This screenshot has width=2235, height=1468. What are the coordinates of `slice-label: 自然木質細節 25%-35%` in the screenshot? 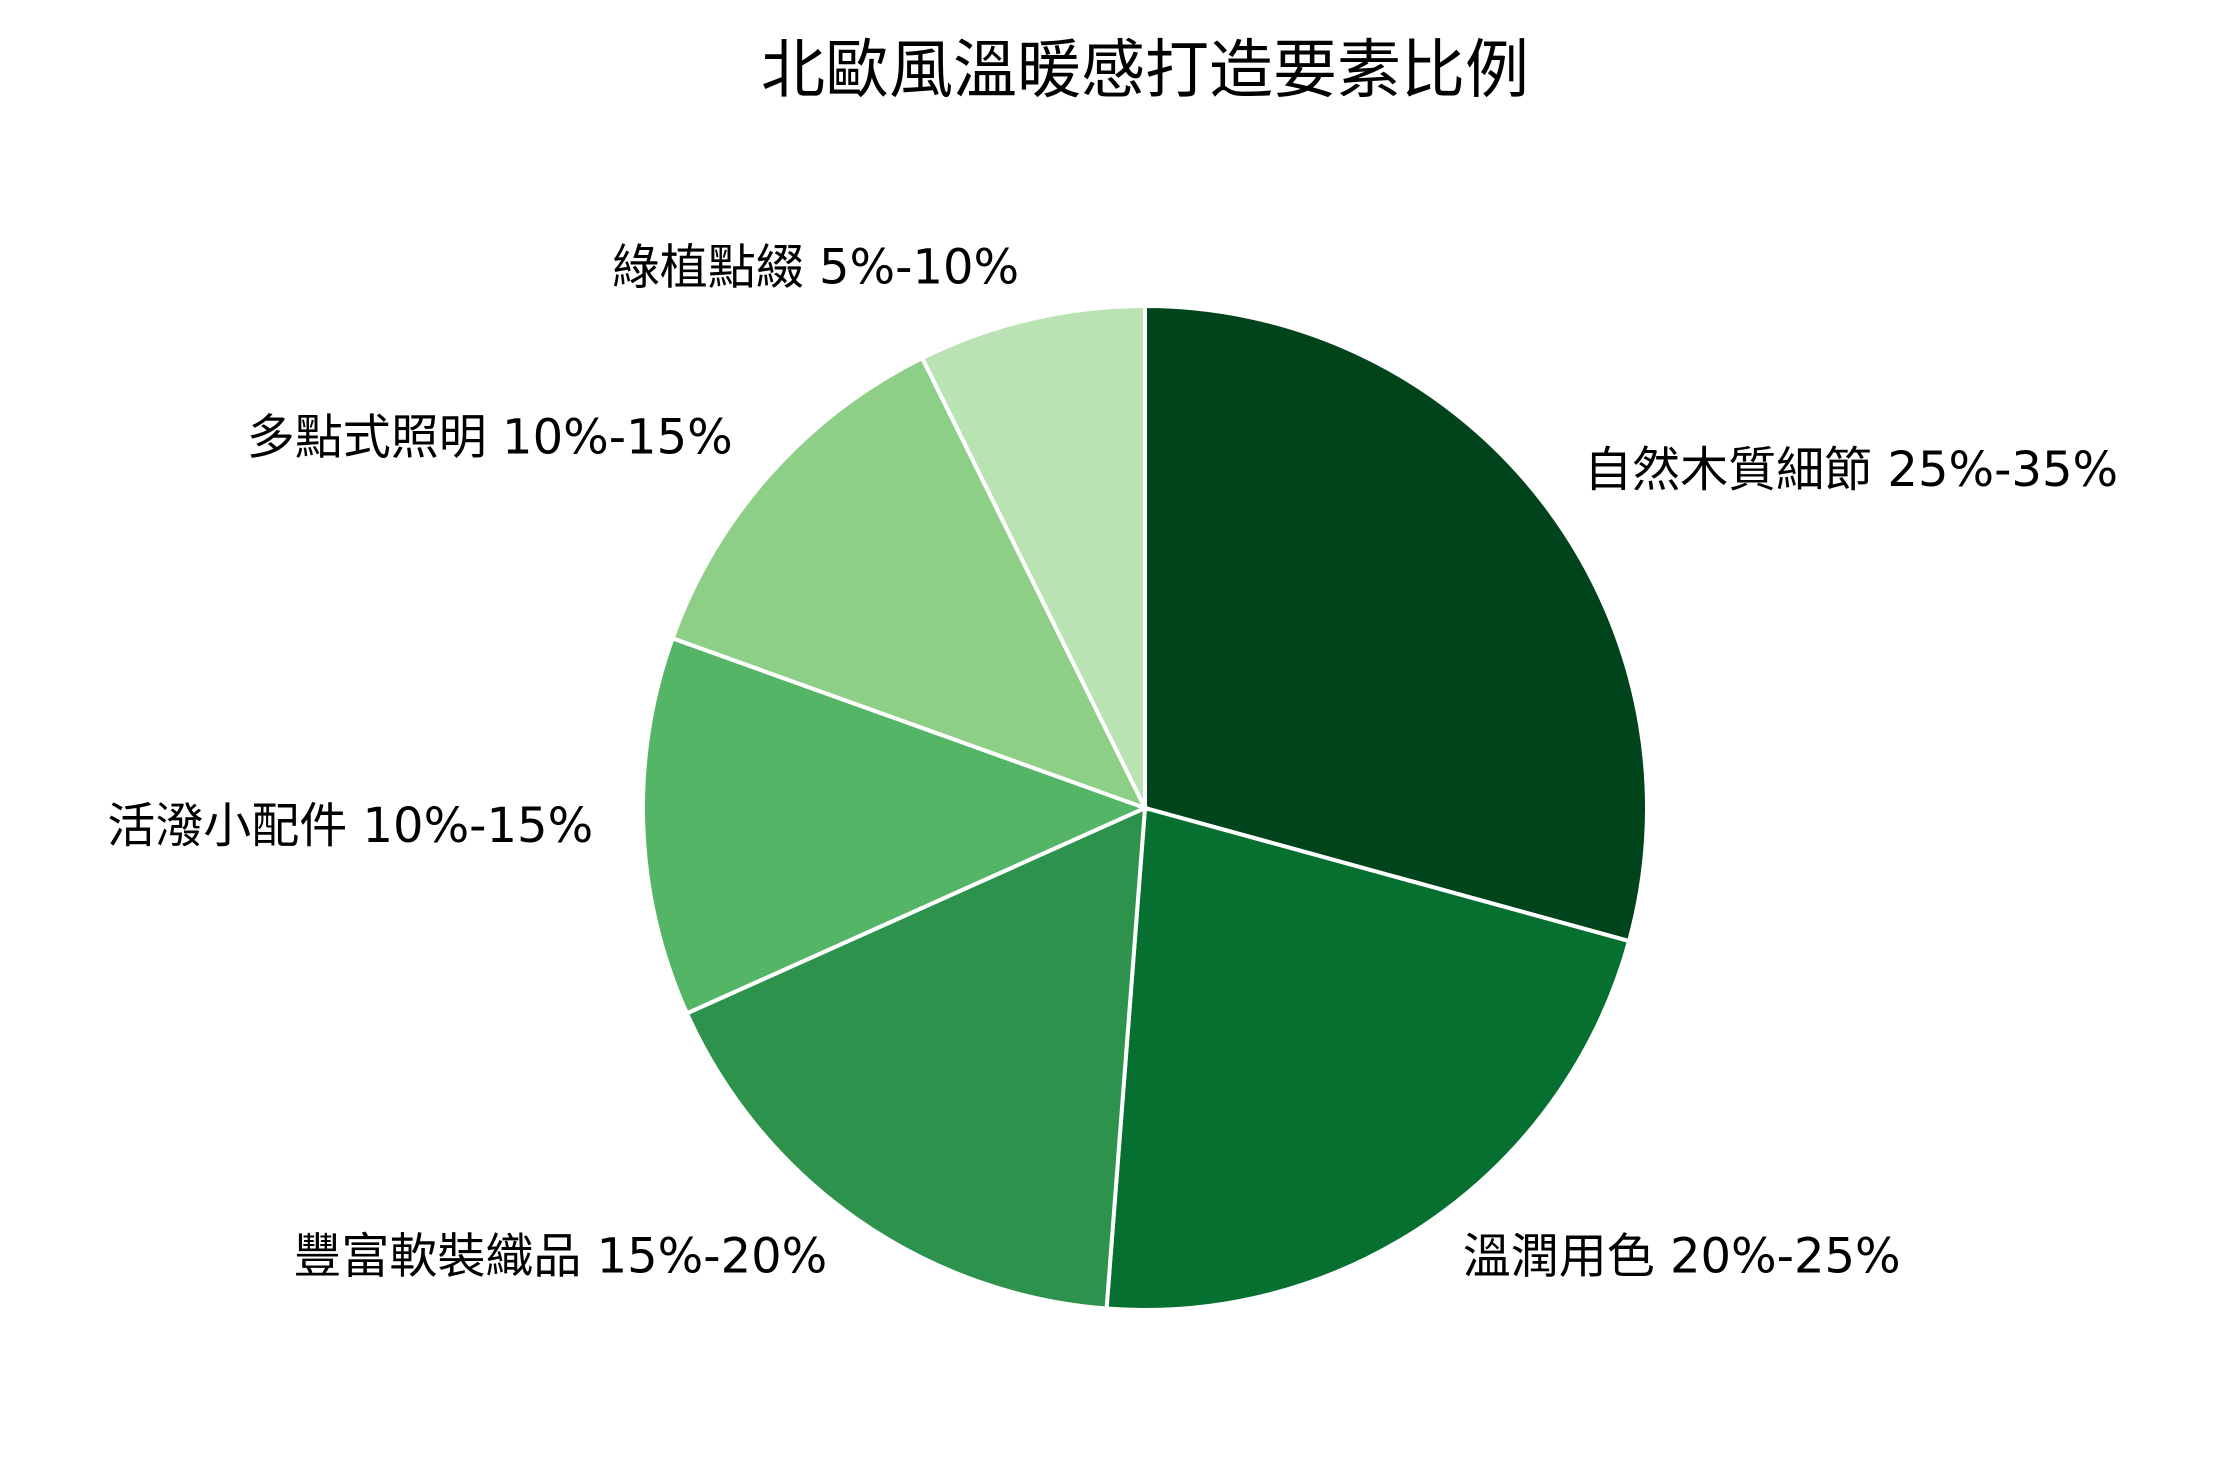 It's located at (1851, 470).